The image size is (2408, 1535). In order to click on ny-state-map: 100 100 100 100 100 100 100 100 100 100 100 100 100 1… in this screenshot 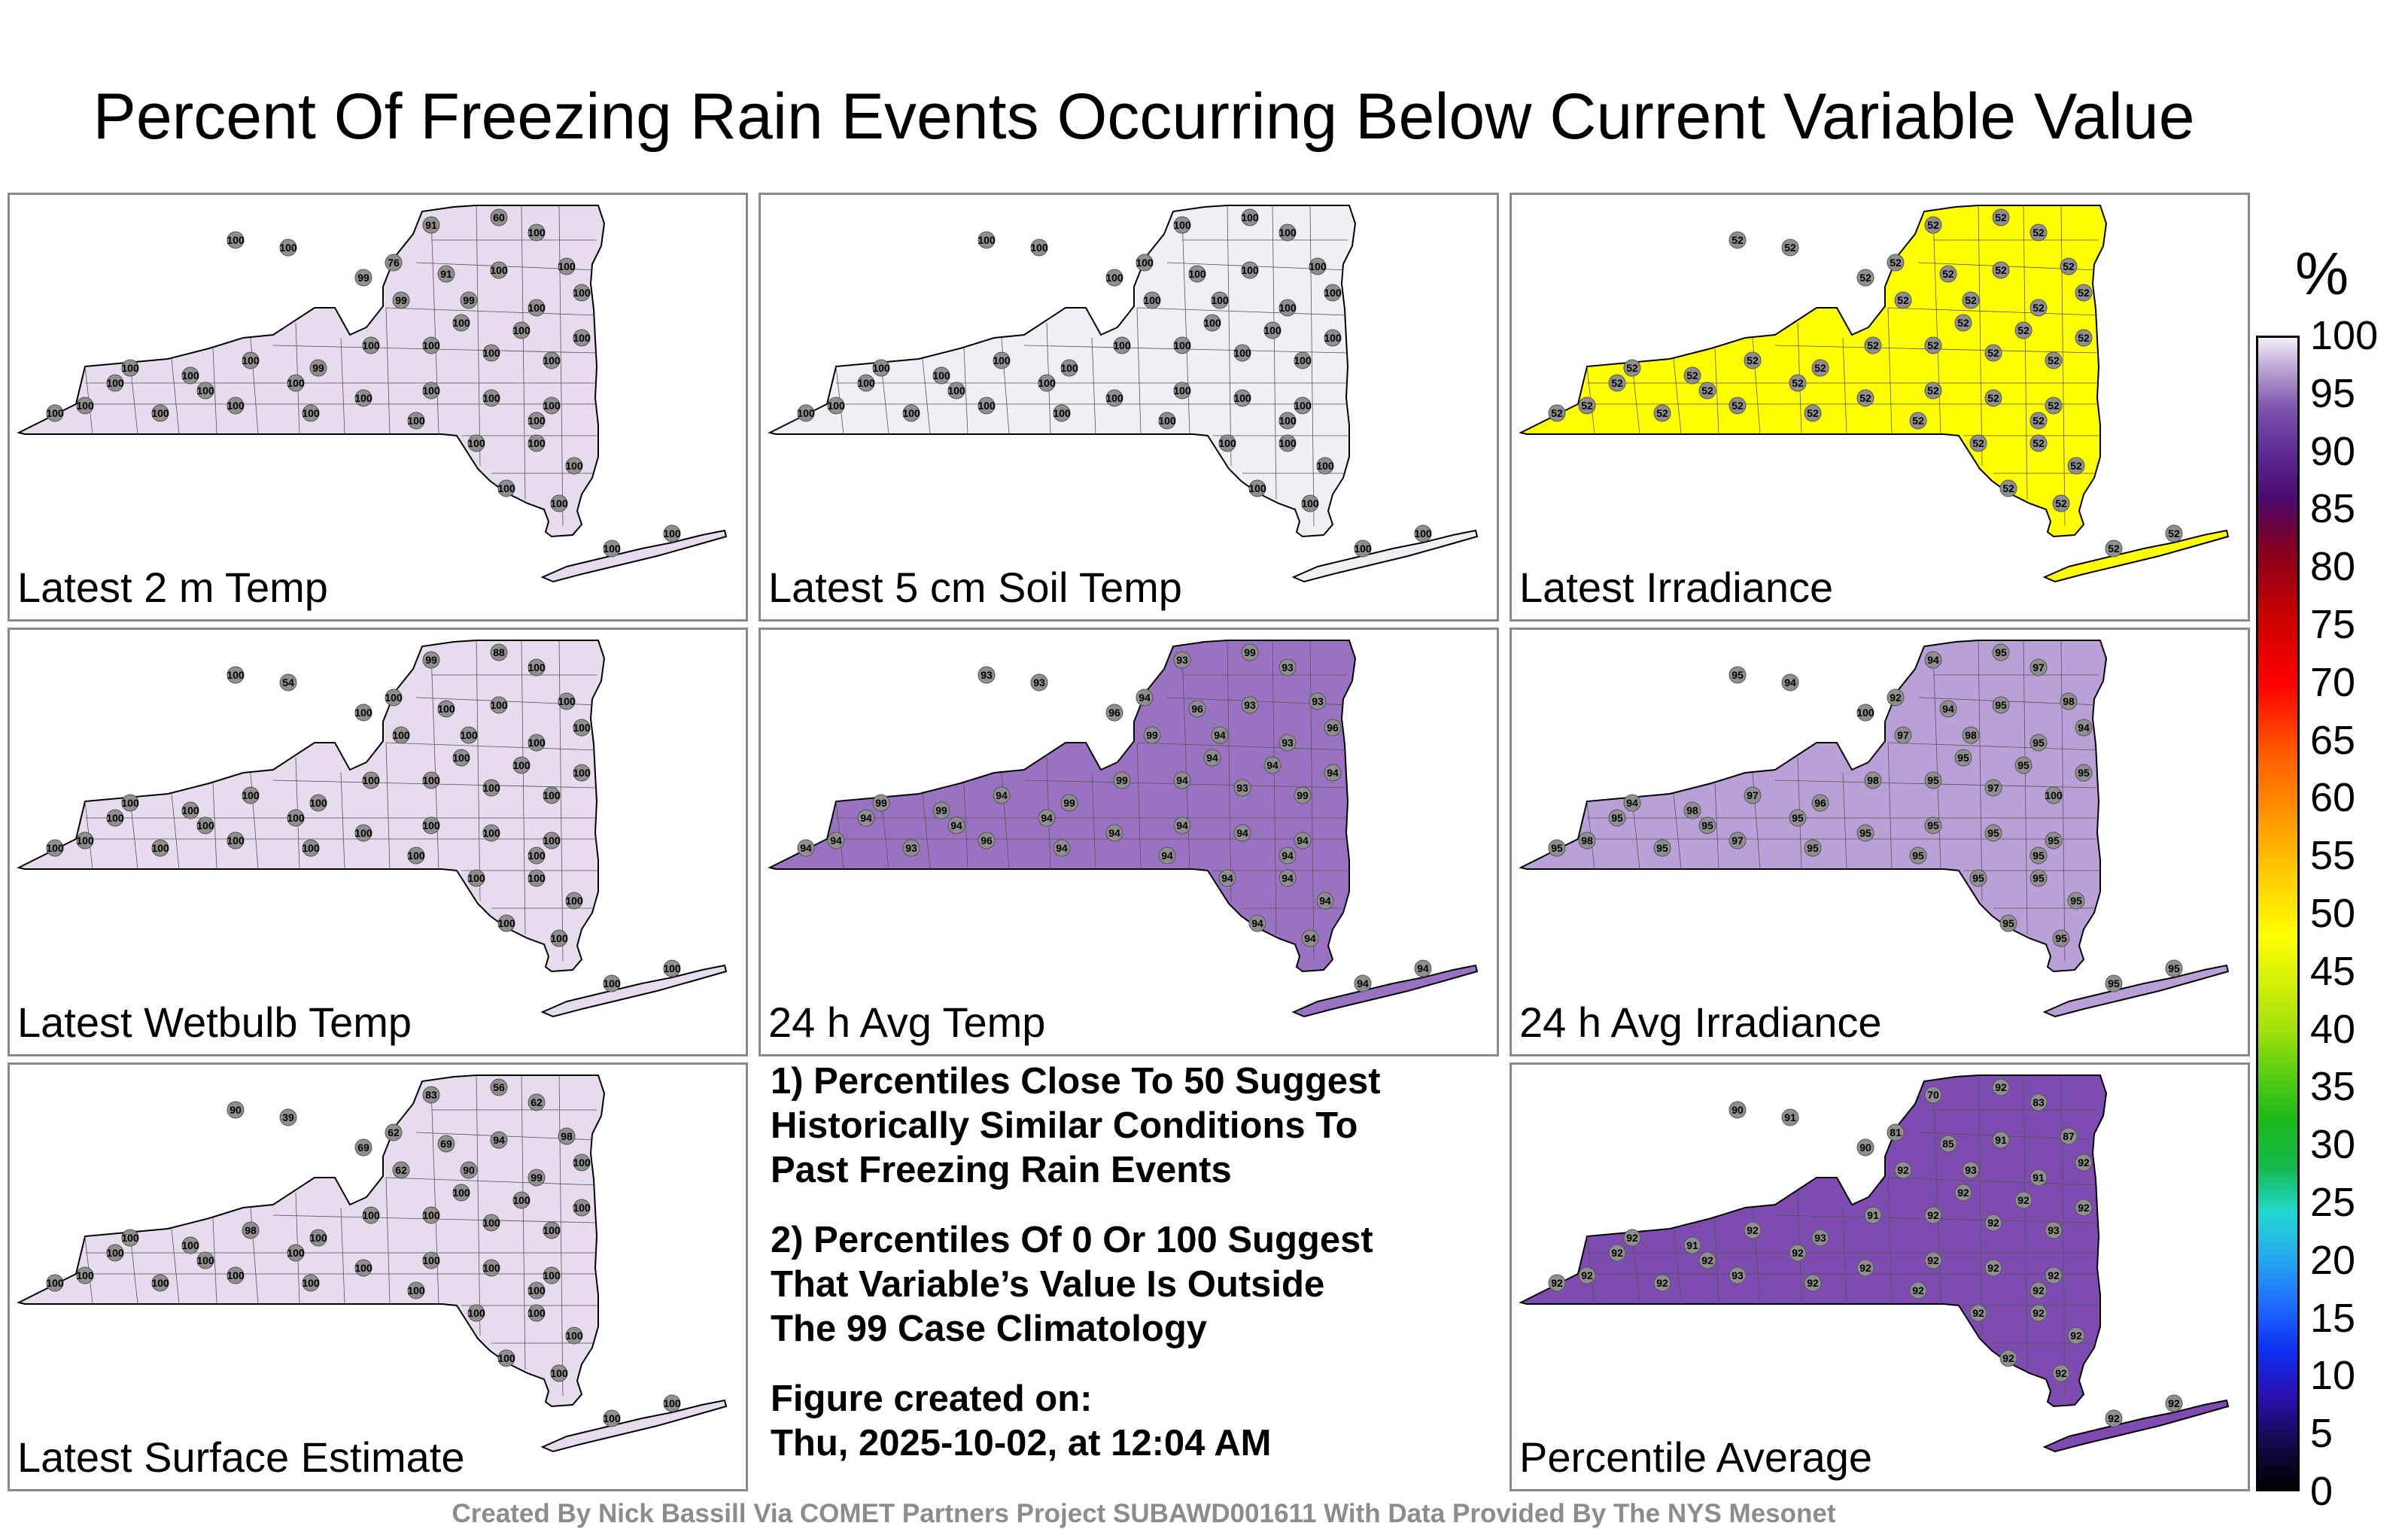, I will do `click(1123, 394)`.